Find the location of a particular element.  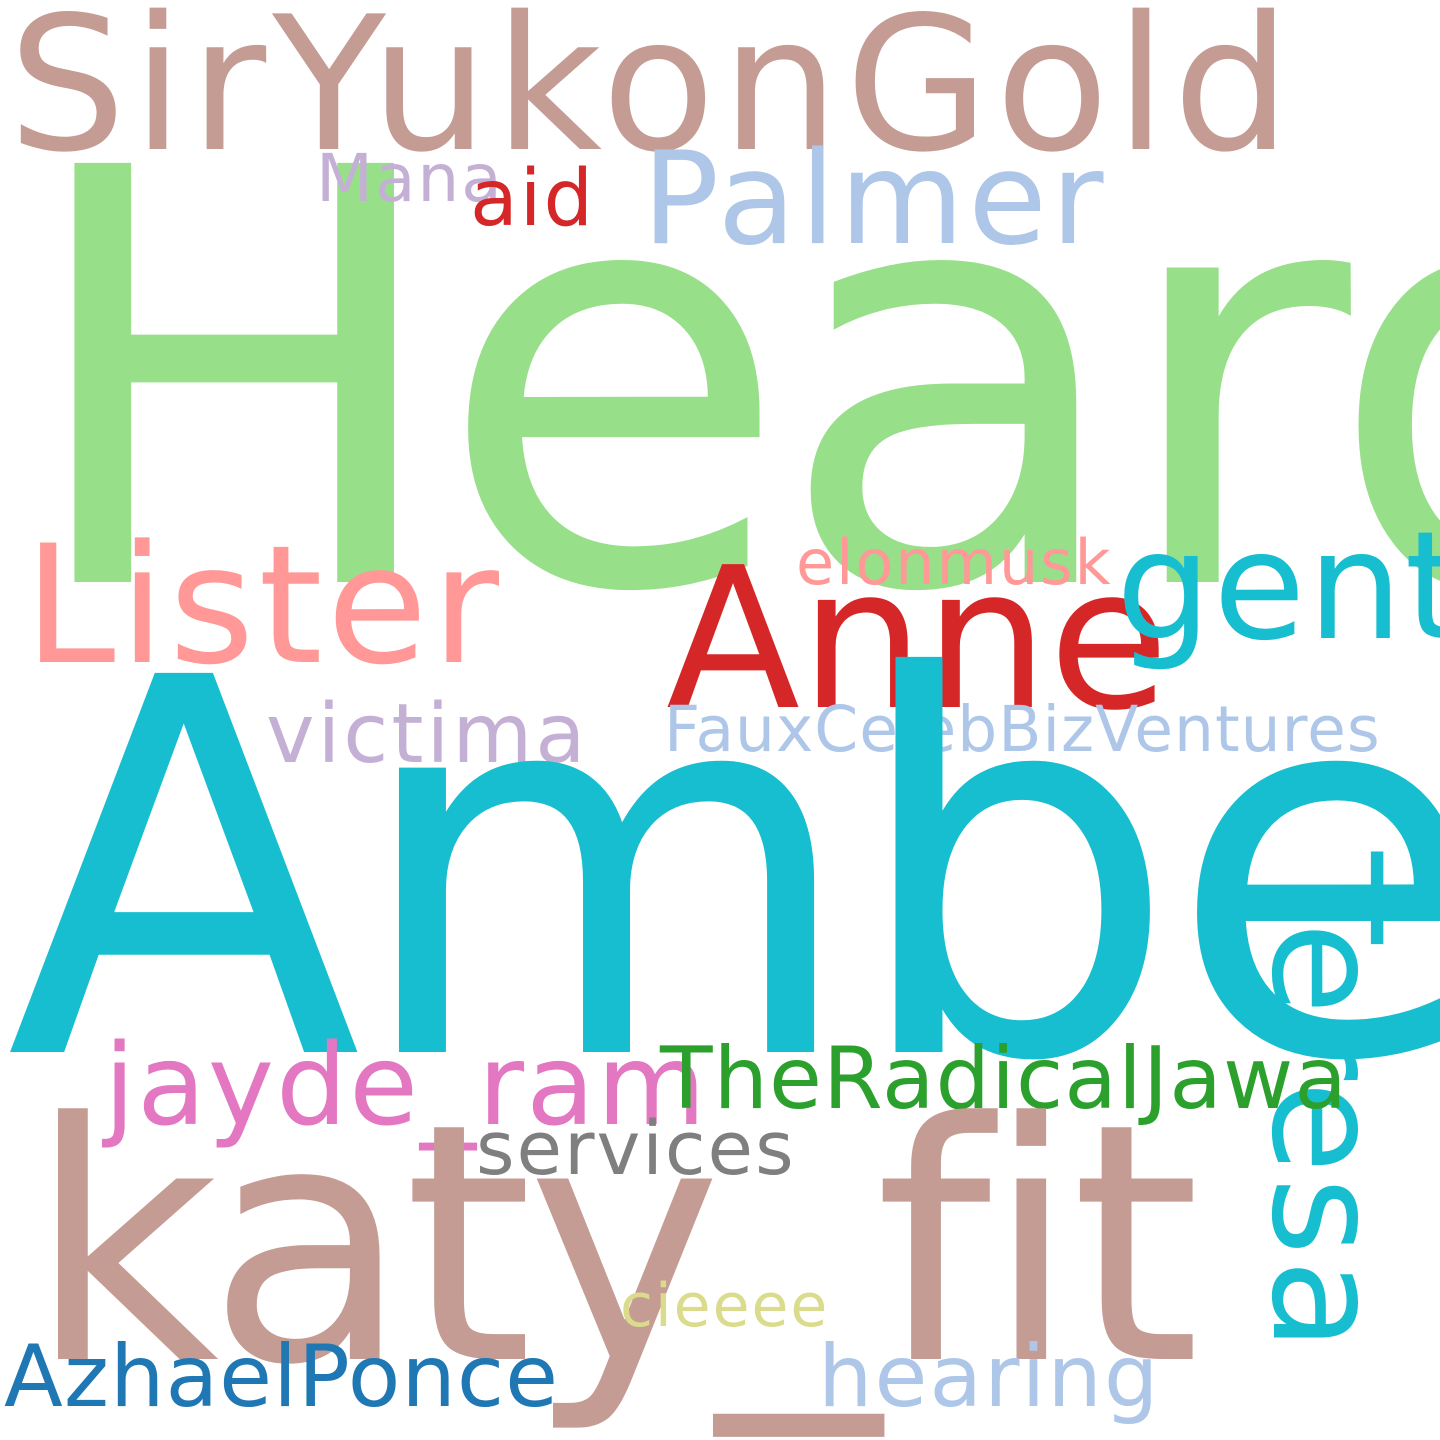

word-services: services is located at coordinates (636, 1149).